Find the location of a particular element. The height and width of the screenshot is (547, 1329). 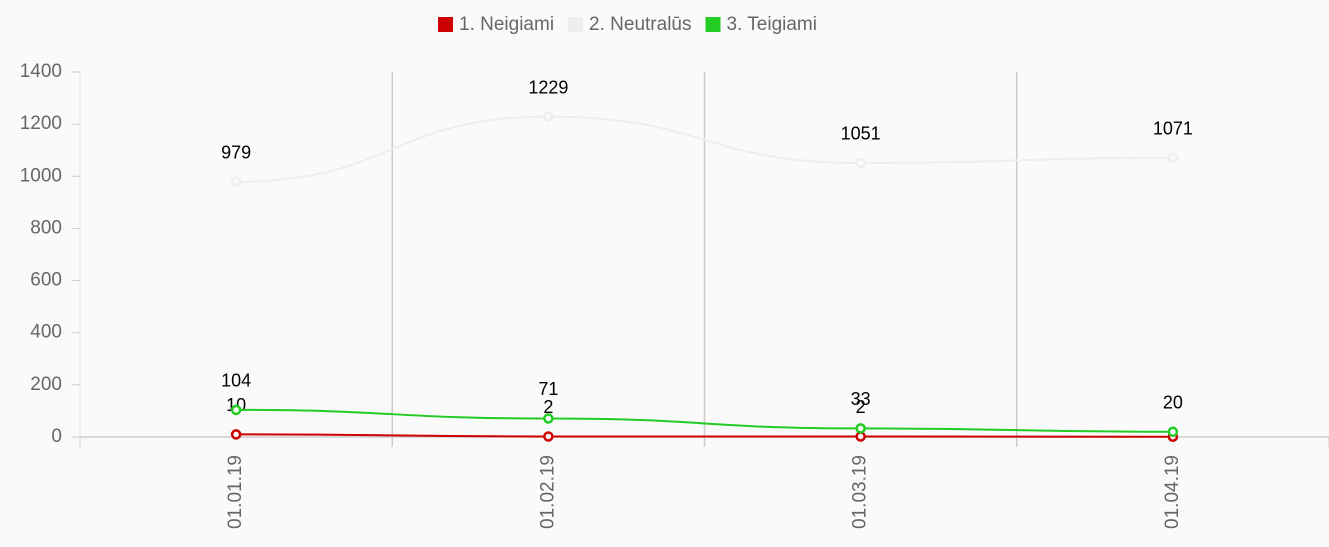

y-tick-label: 1400 is located at coordinates (41, 71).